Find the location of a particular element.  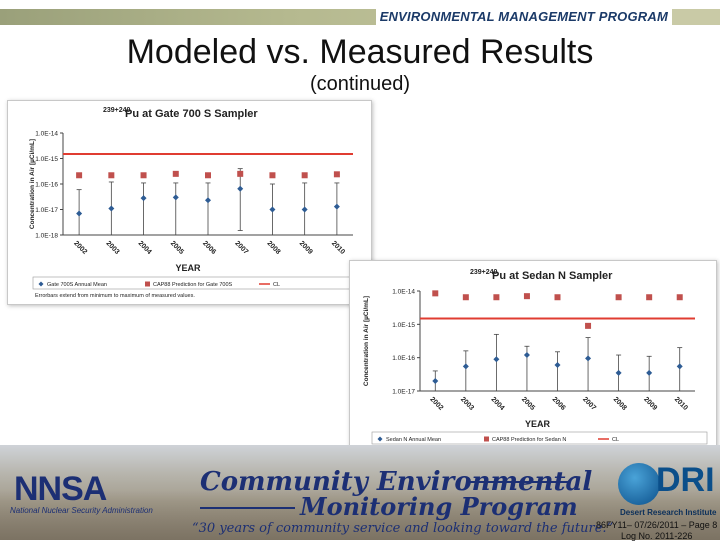

legend-entry: CAP88 Prediction for Gate 700S is located at coordinates (193, 285).